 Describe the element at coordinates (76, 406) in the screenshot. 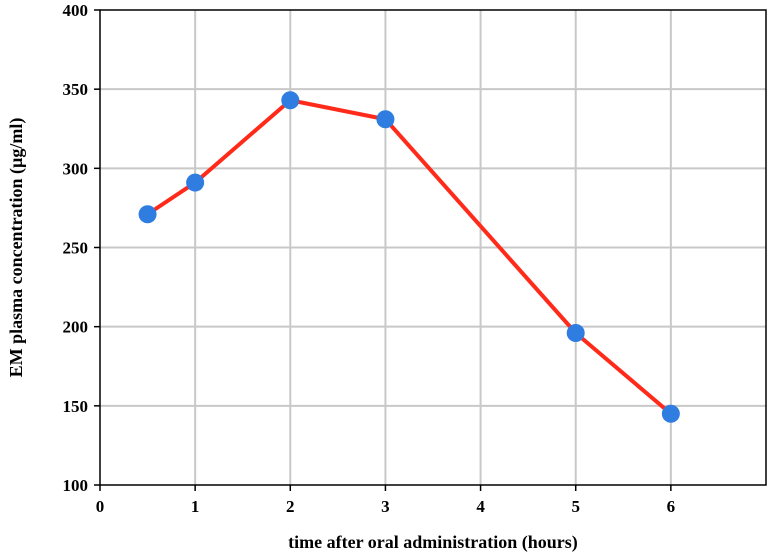

I see `y-tick-label: 150` at that location.